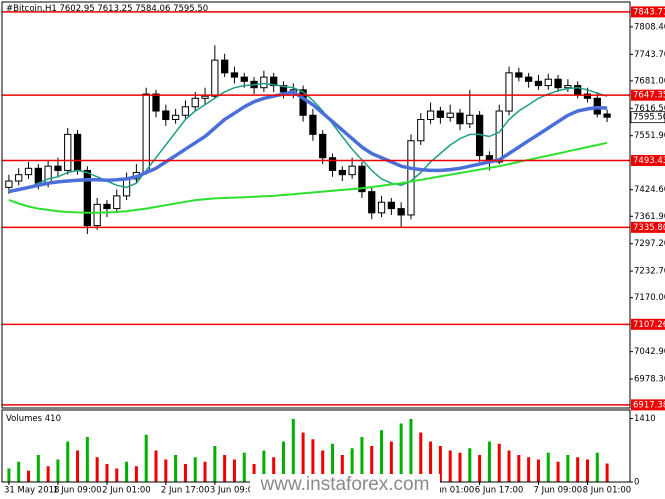 Image resolution: width=665 pixels, height=499 pixels. What do you see at coordinates (649, 217) in the screenshot?
I see `y-tick-label: 7361.90` at bounding box center [649, 217].